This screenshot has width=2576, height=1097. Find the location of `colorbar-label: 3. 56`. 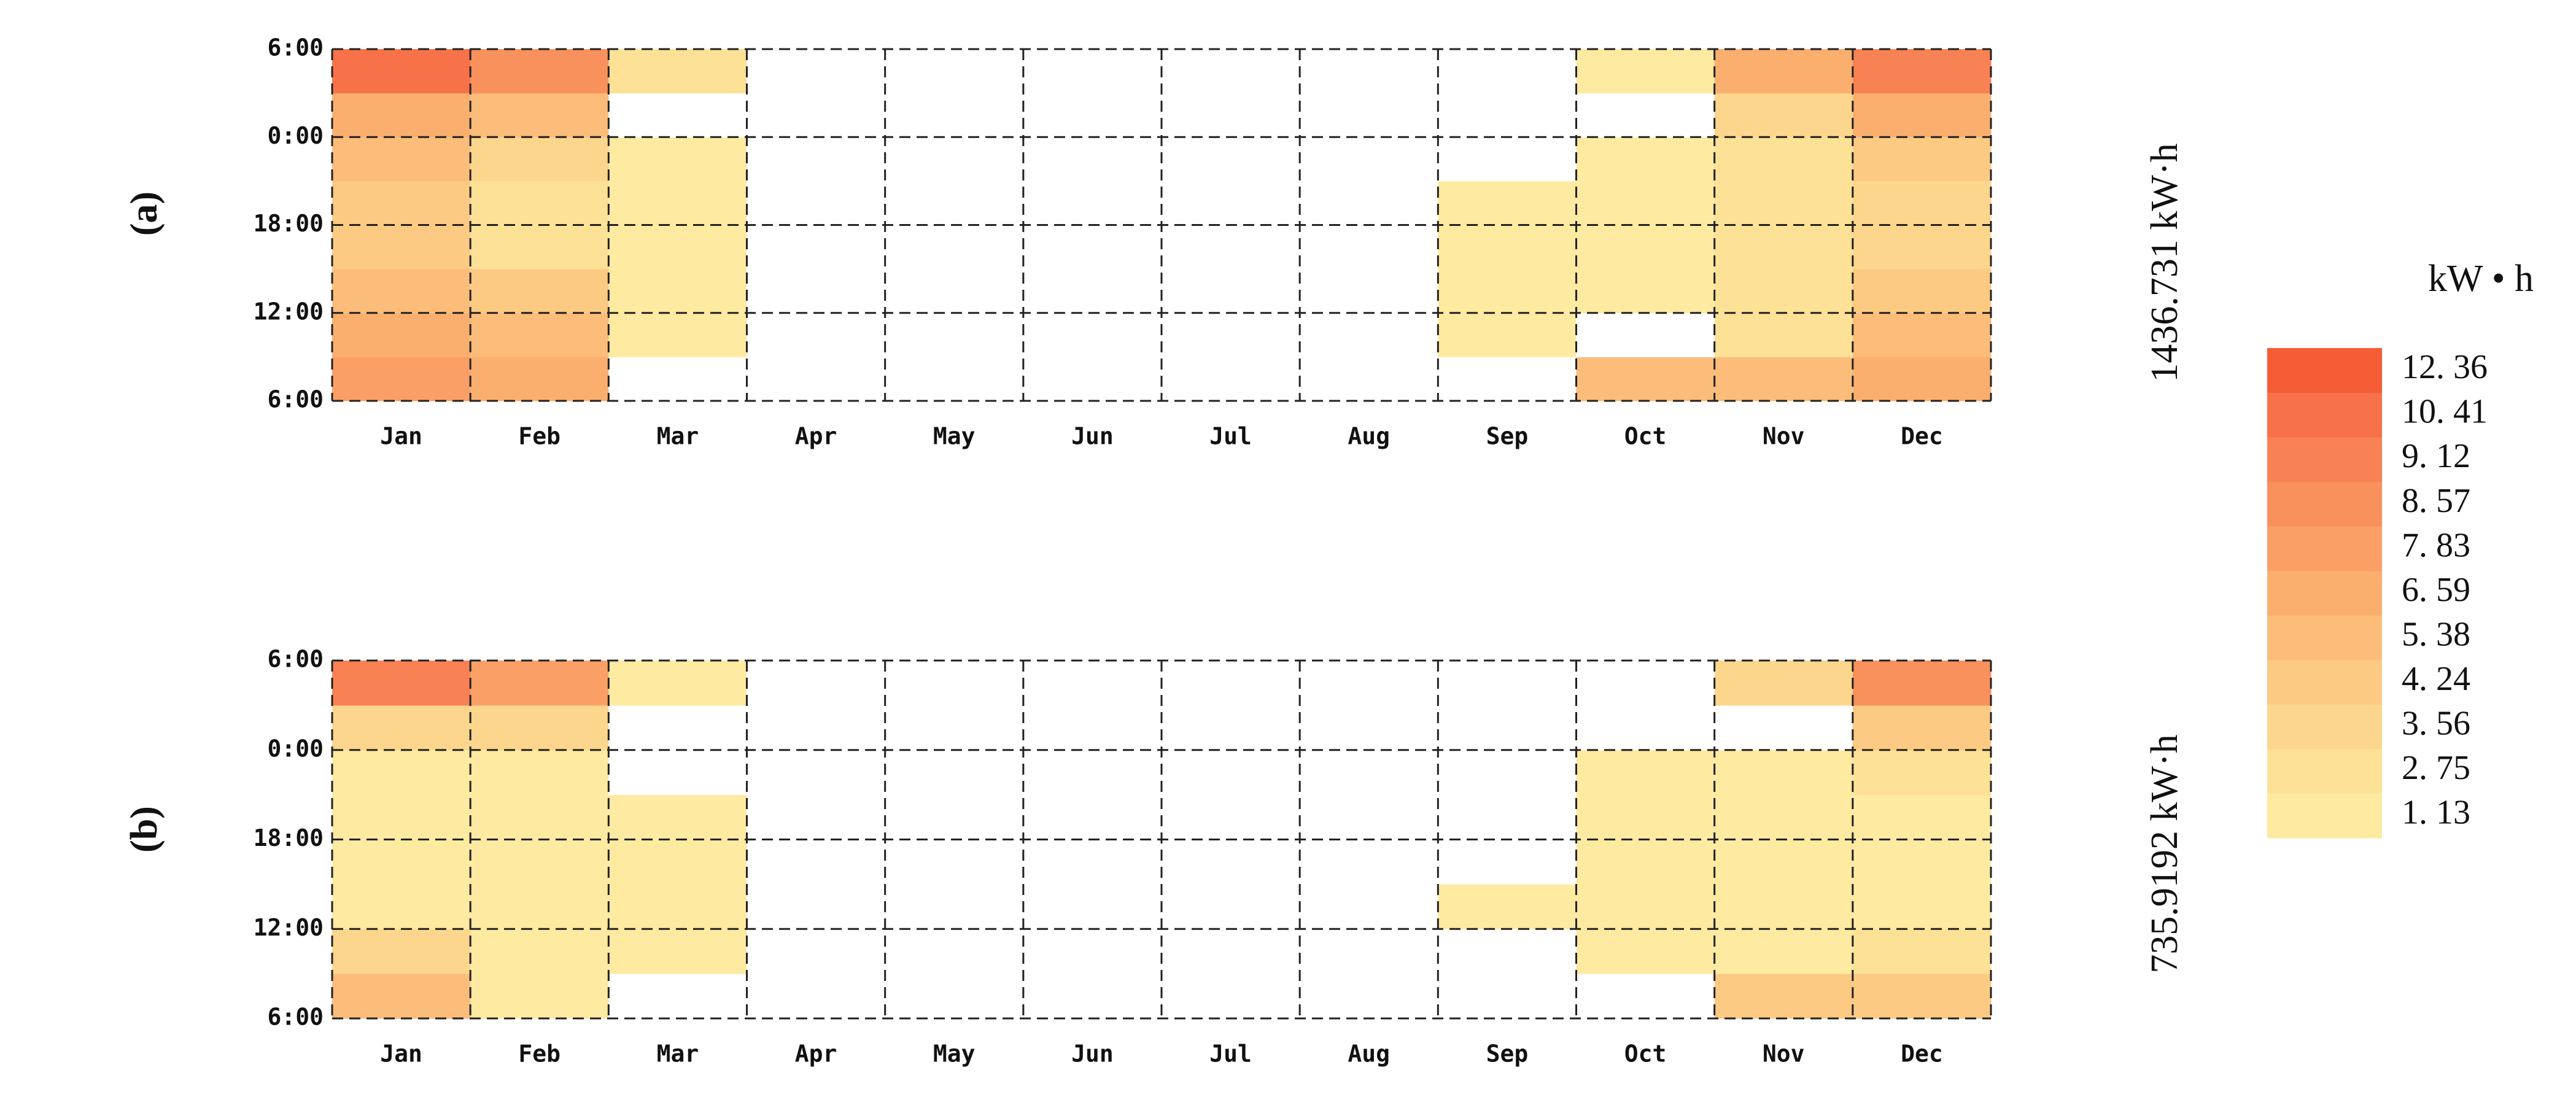

colorbar-label: 3. 56 is located at coordinates (2436, 723).